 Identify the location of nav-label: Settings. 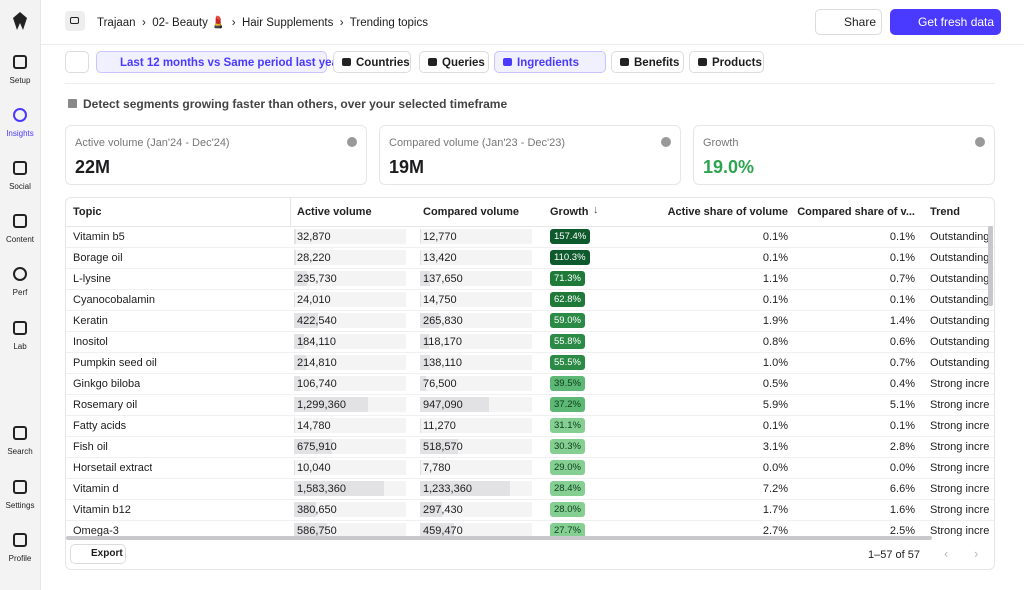
(20, 505).